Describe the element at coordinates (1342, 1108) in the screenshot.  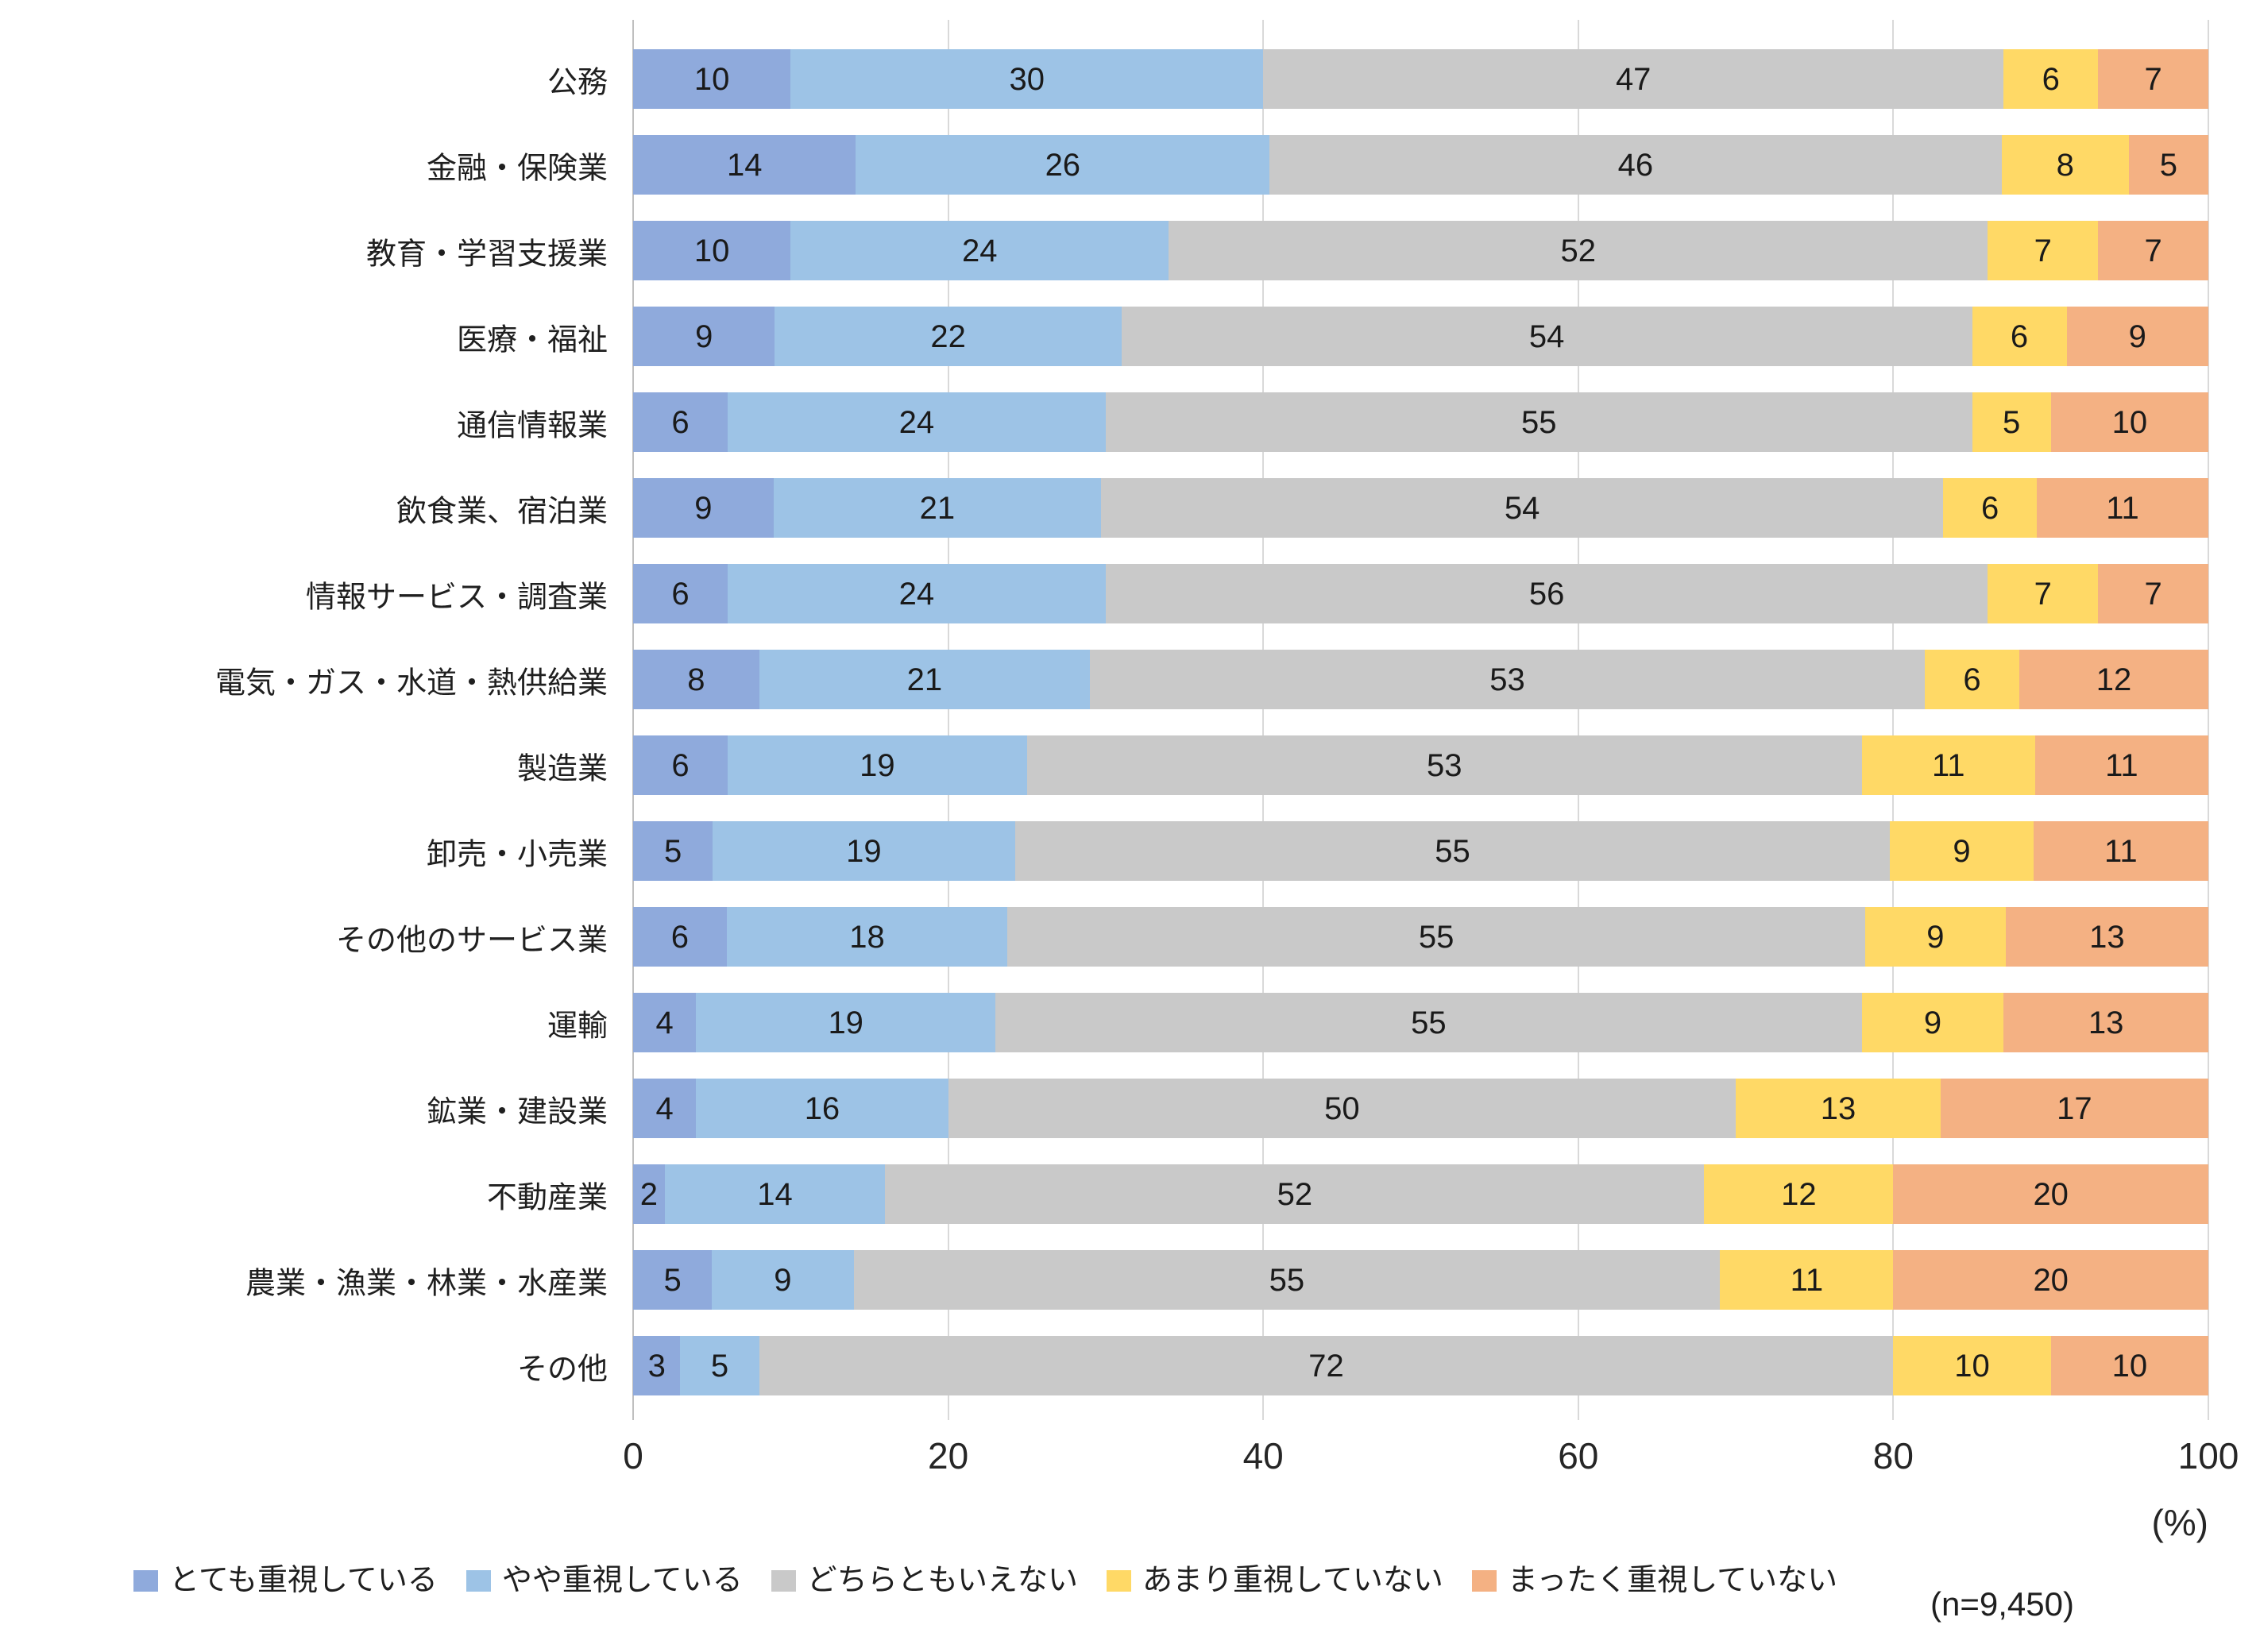
I see `segment-value-label: 50` at that location.